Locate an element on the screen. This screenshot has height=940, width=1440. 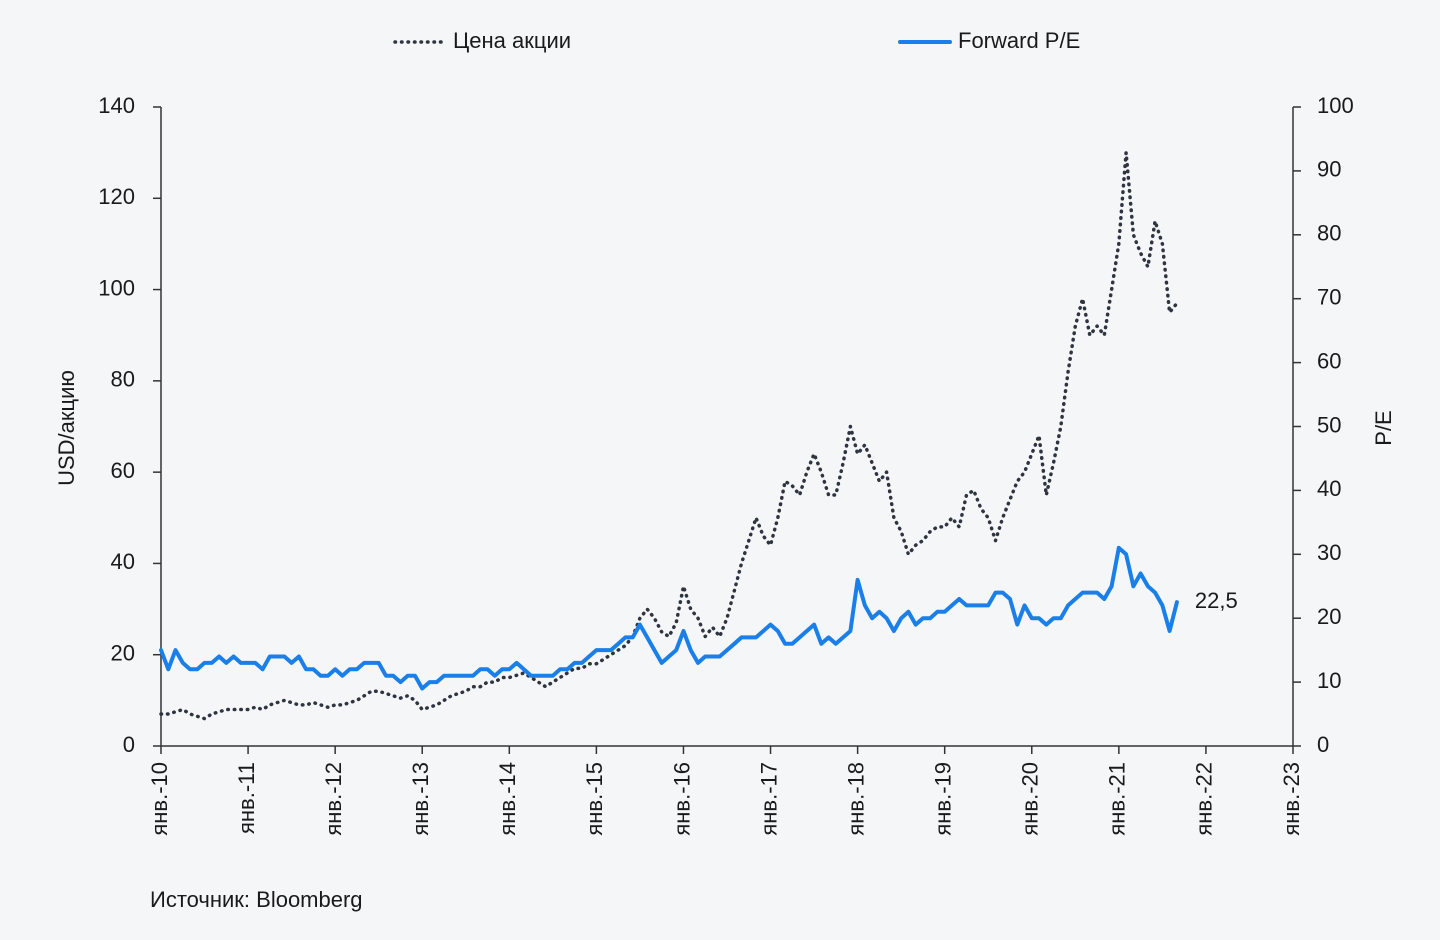
x-tick-label: янв.-20 is located at coordinates (1030, 799).